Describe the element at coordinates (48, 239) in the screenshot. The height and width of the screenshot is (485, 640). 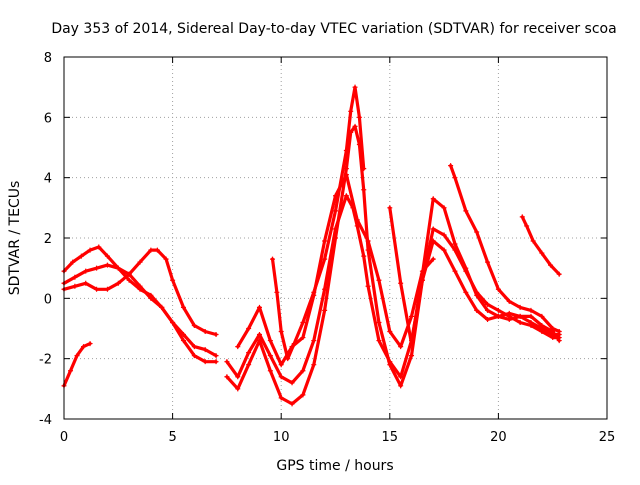
I see `y-tick-label: 2` at that location.